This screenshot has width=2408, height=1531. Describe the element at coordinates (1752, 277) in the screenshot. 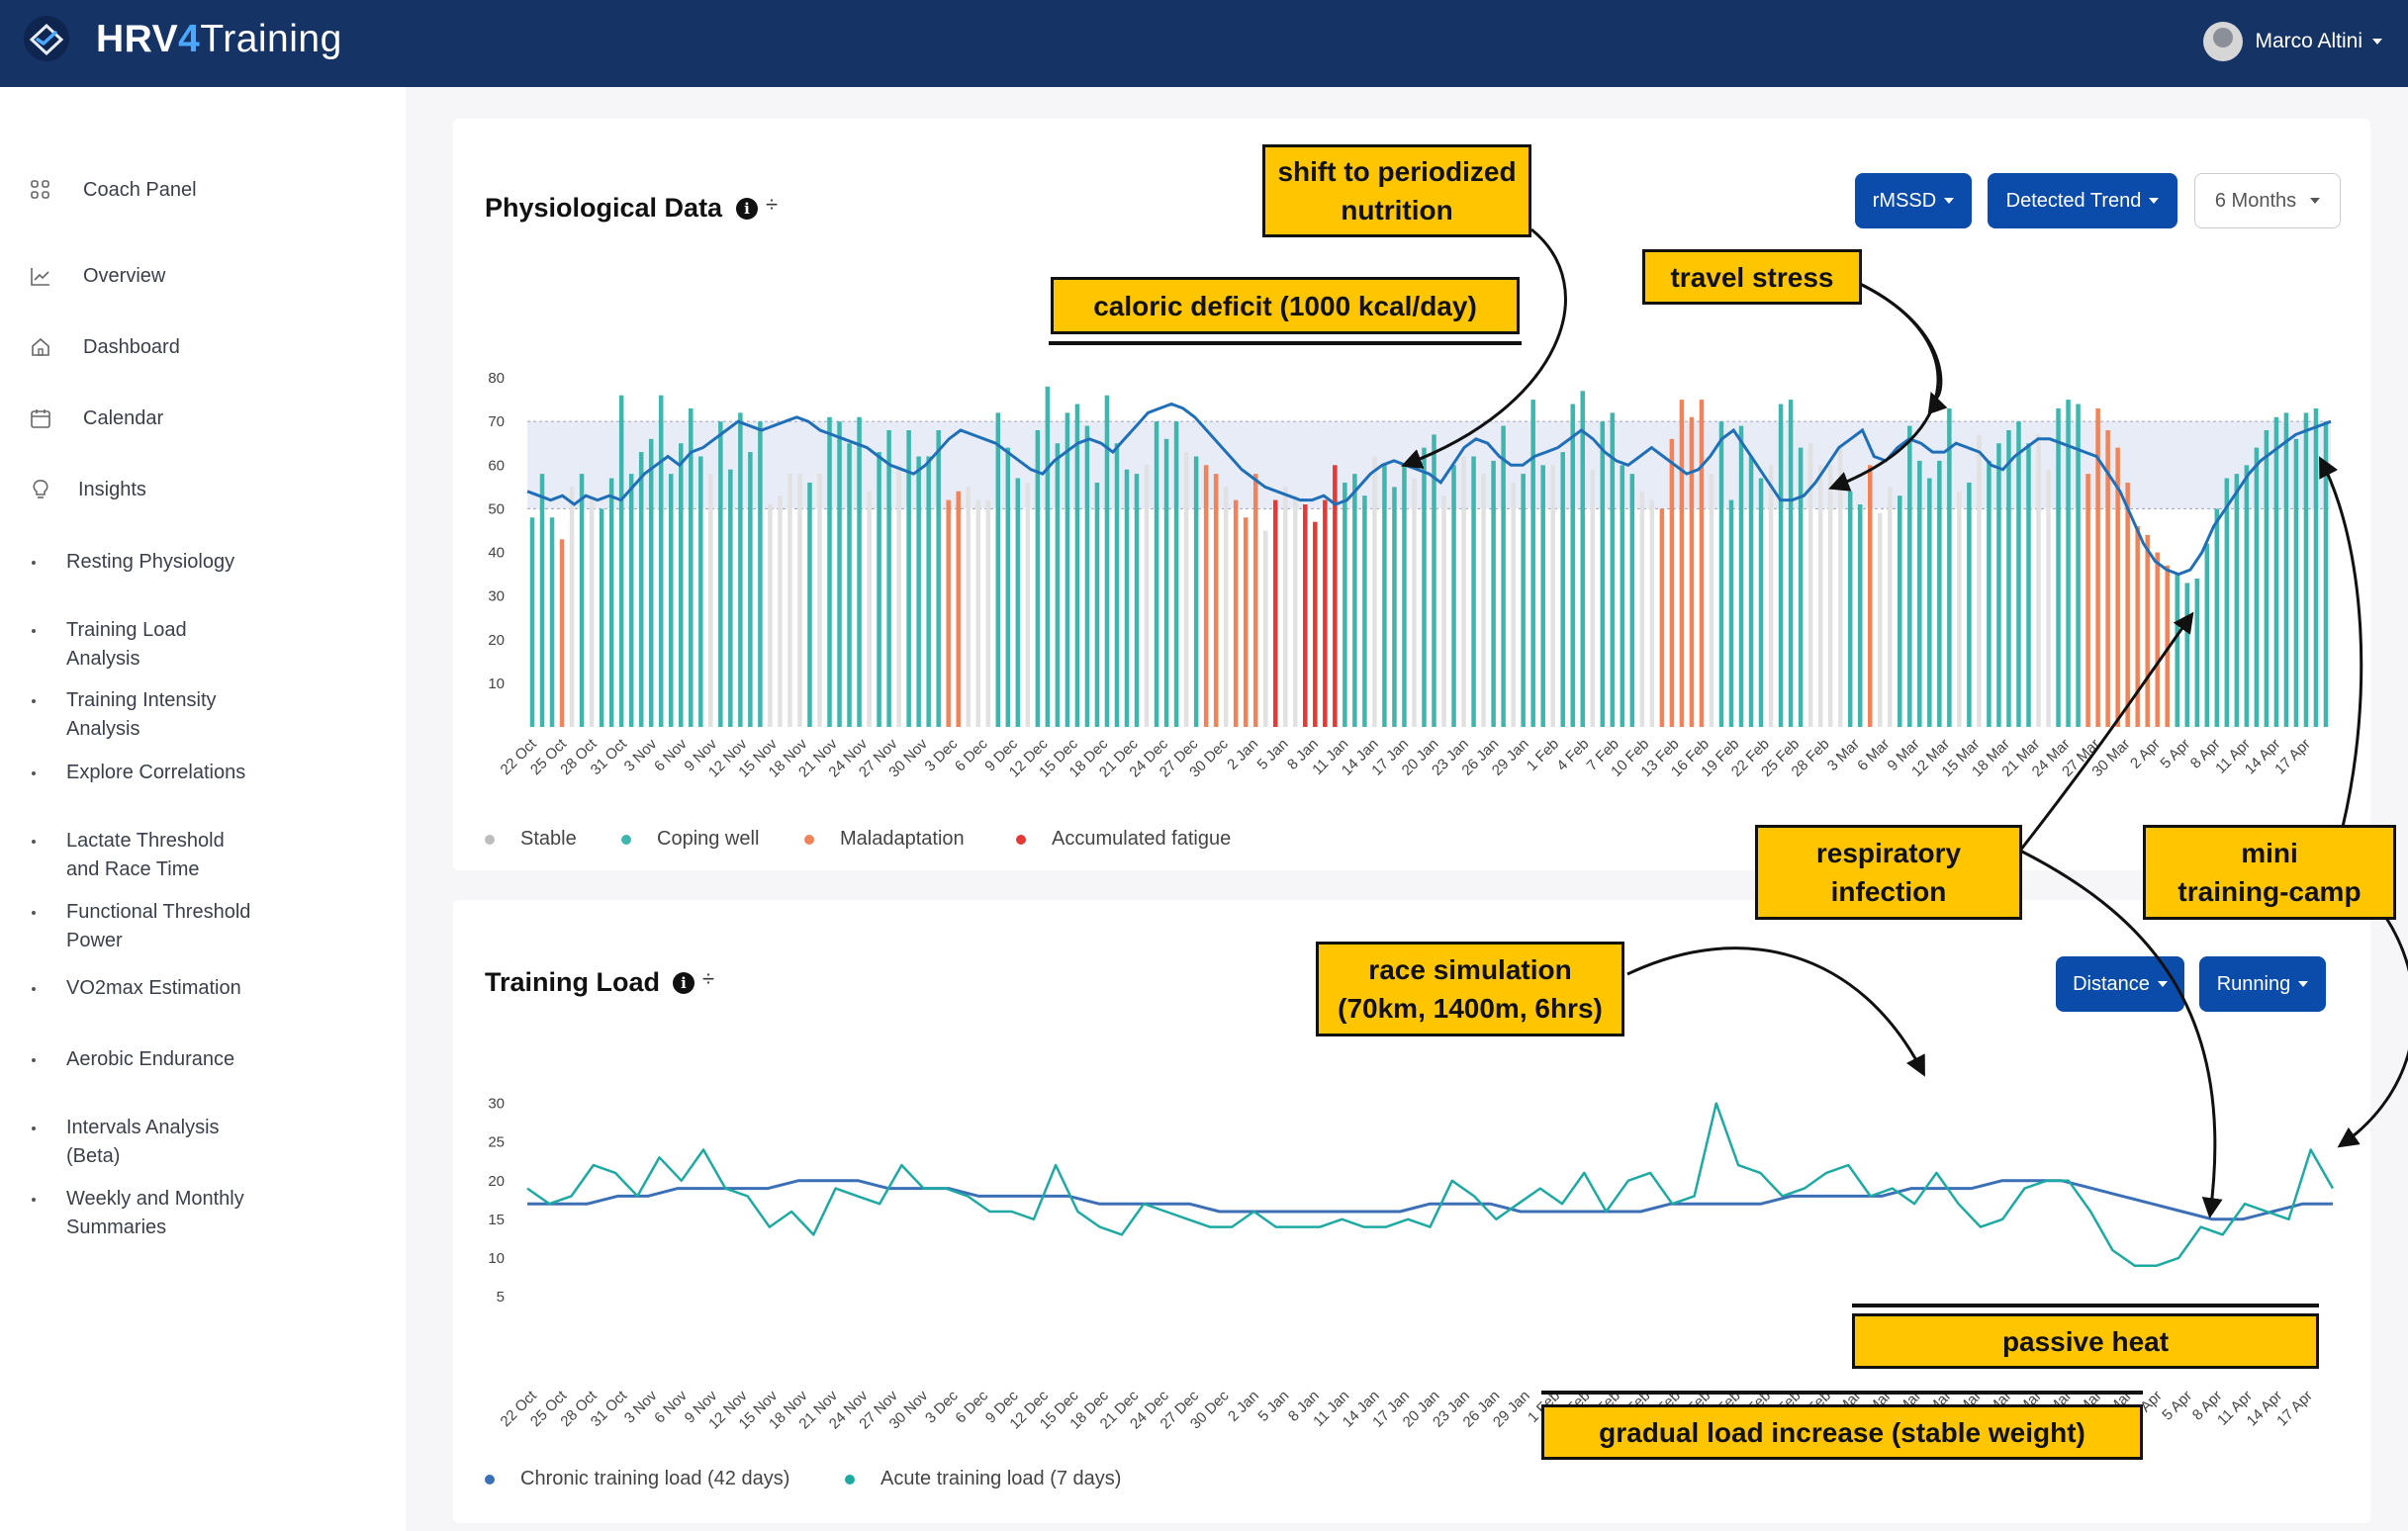

I see `annotation-travel-stress: travel stress` at that location.